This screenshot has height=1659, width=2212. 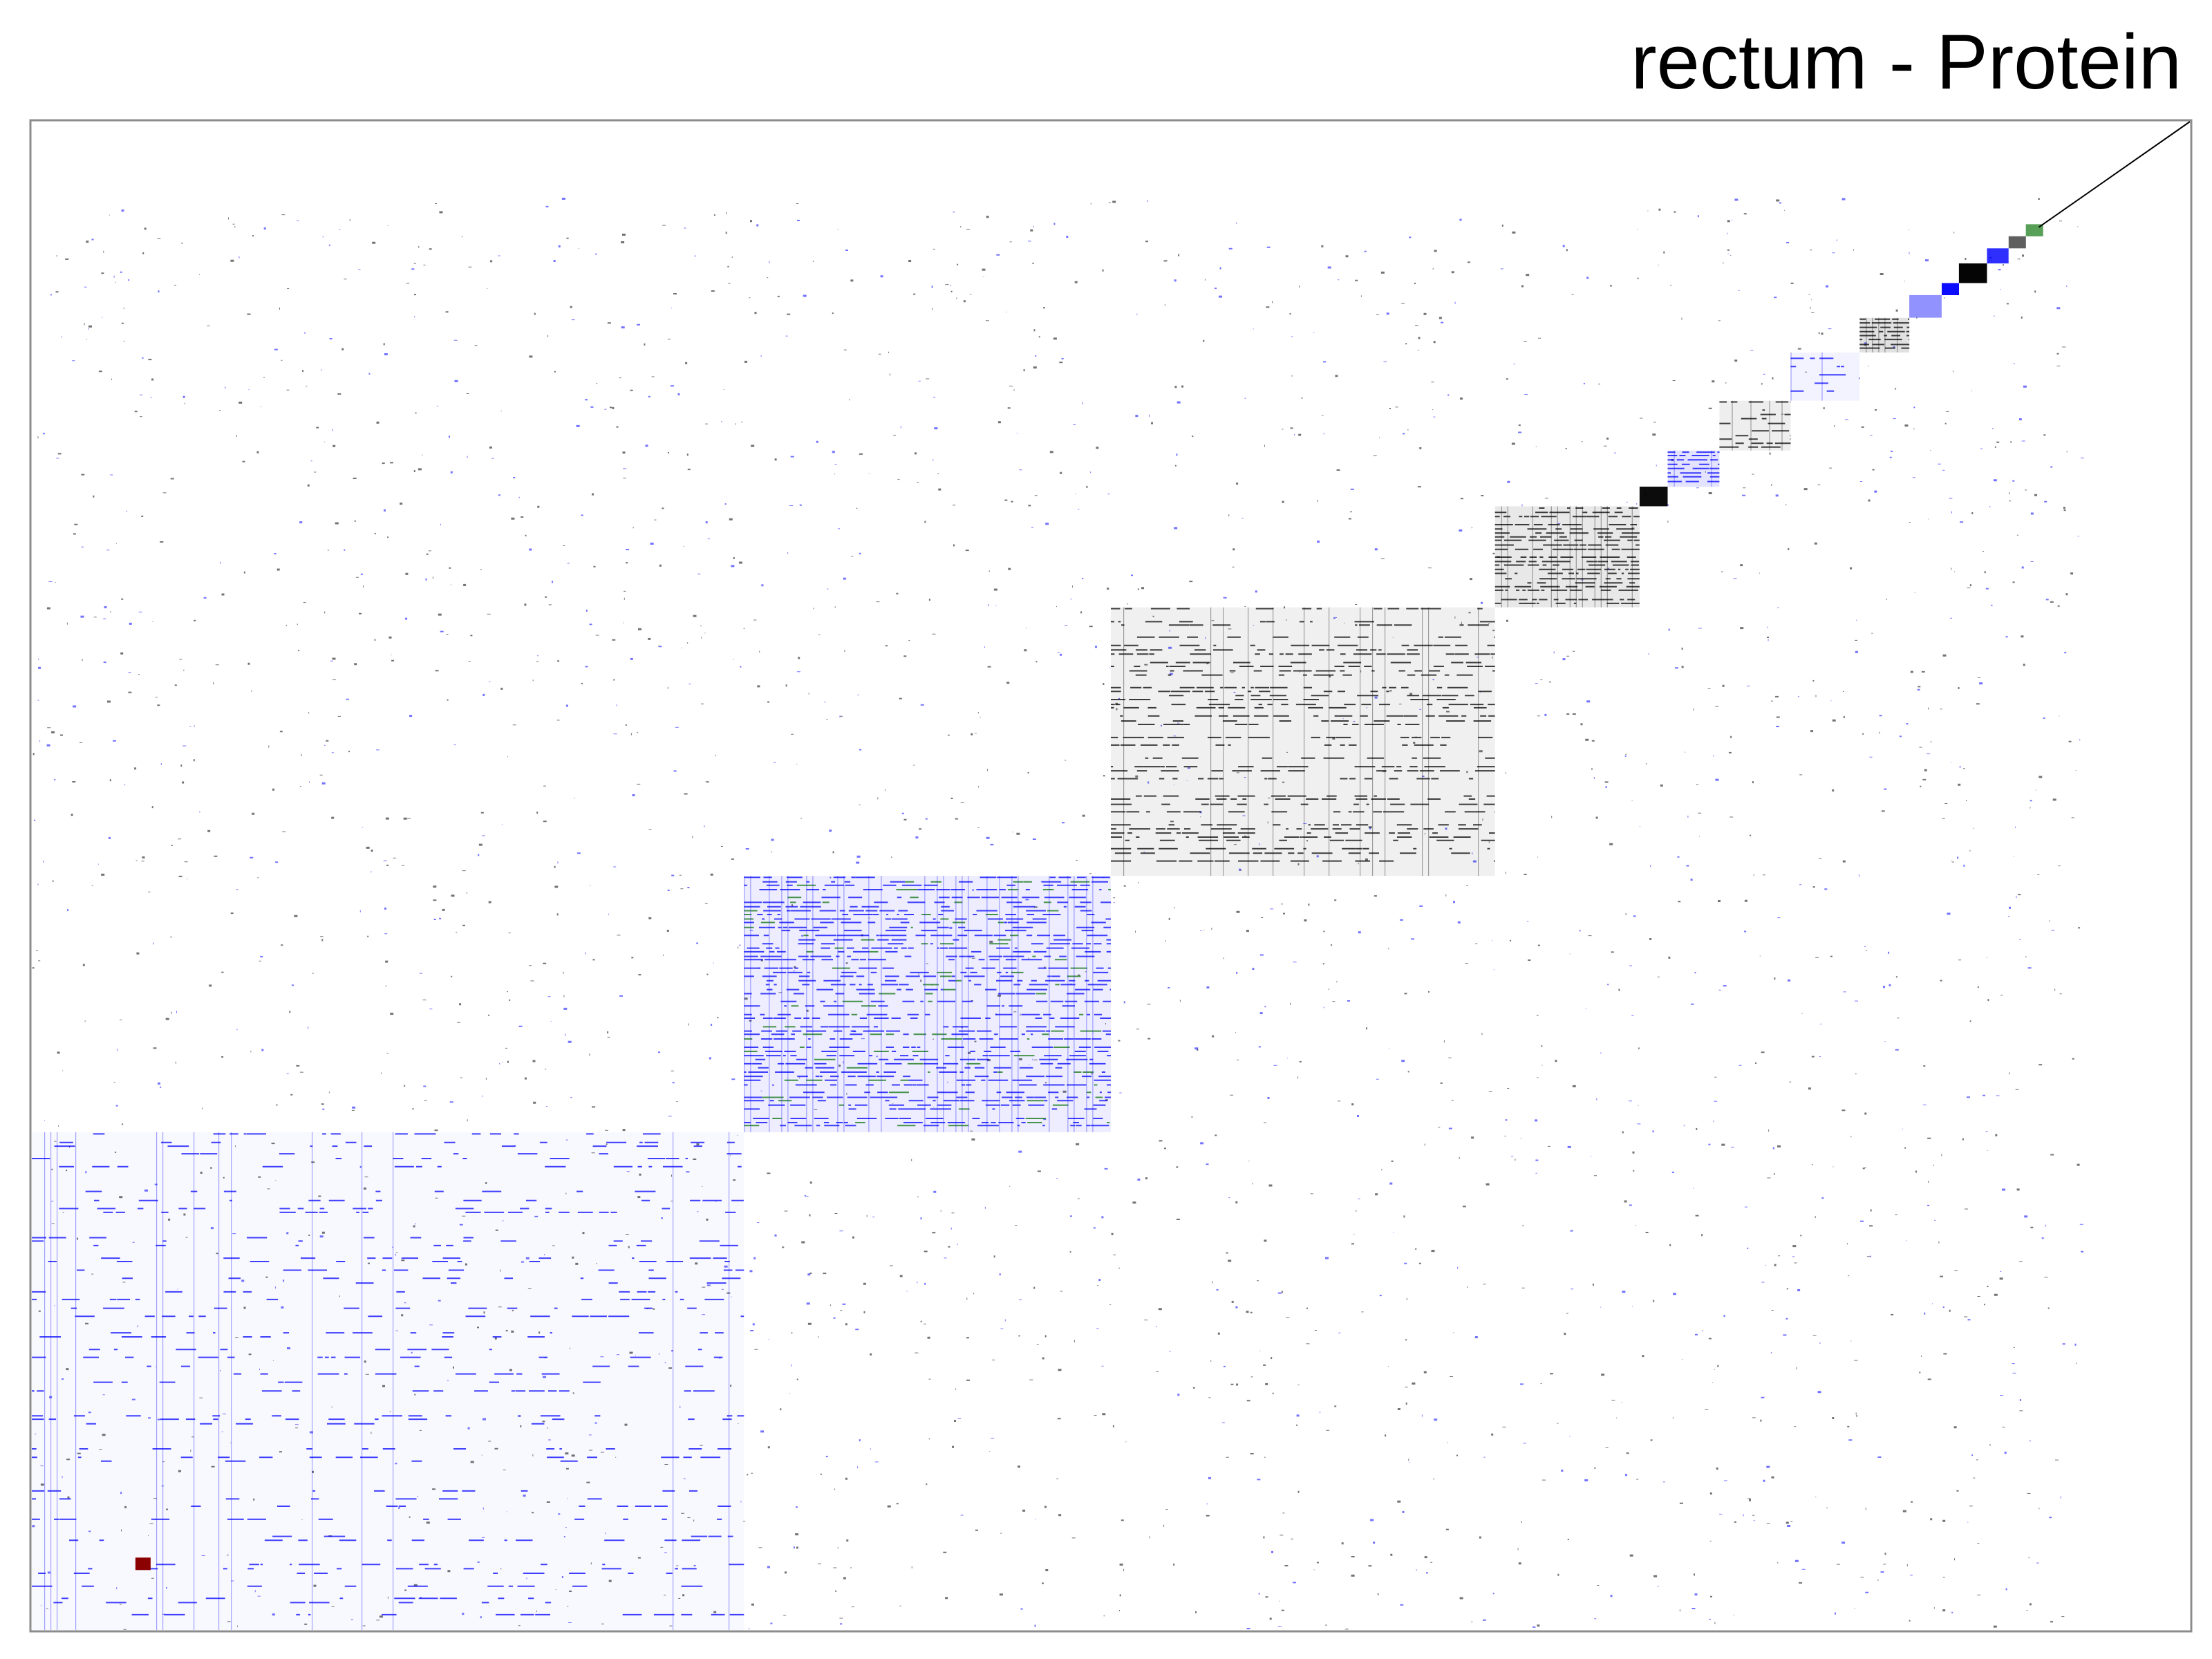 What do you see at coordinates (2114, 174) in the screenshot?
I see `diagonal-line` at bounding box center [2114, 174].